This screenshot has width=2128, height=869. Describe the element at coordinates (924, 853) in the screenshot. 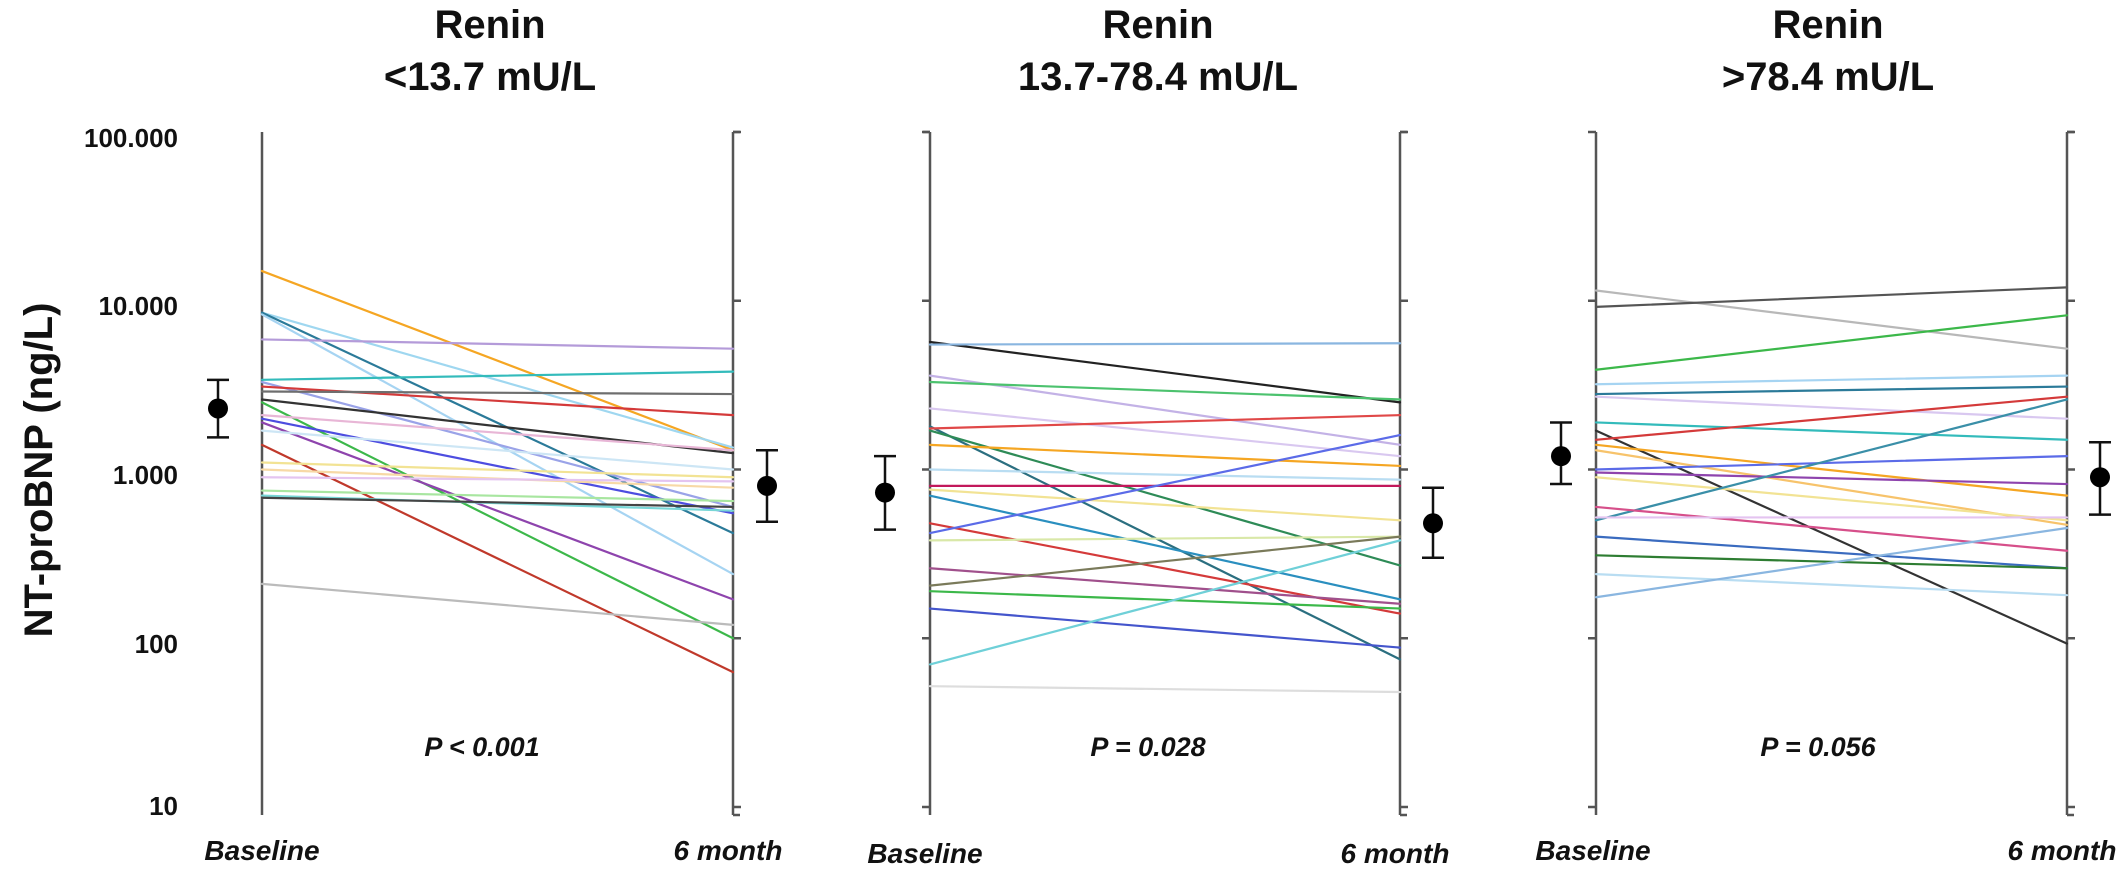

I see `panel-2-x-label-baseline: Baseline` at that location.